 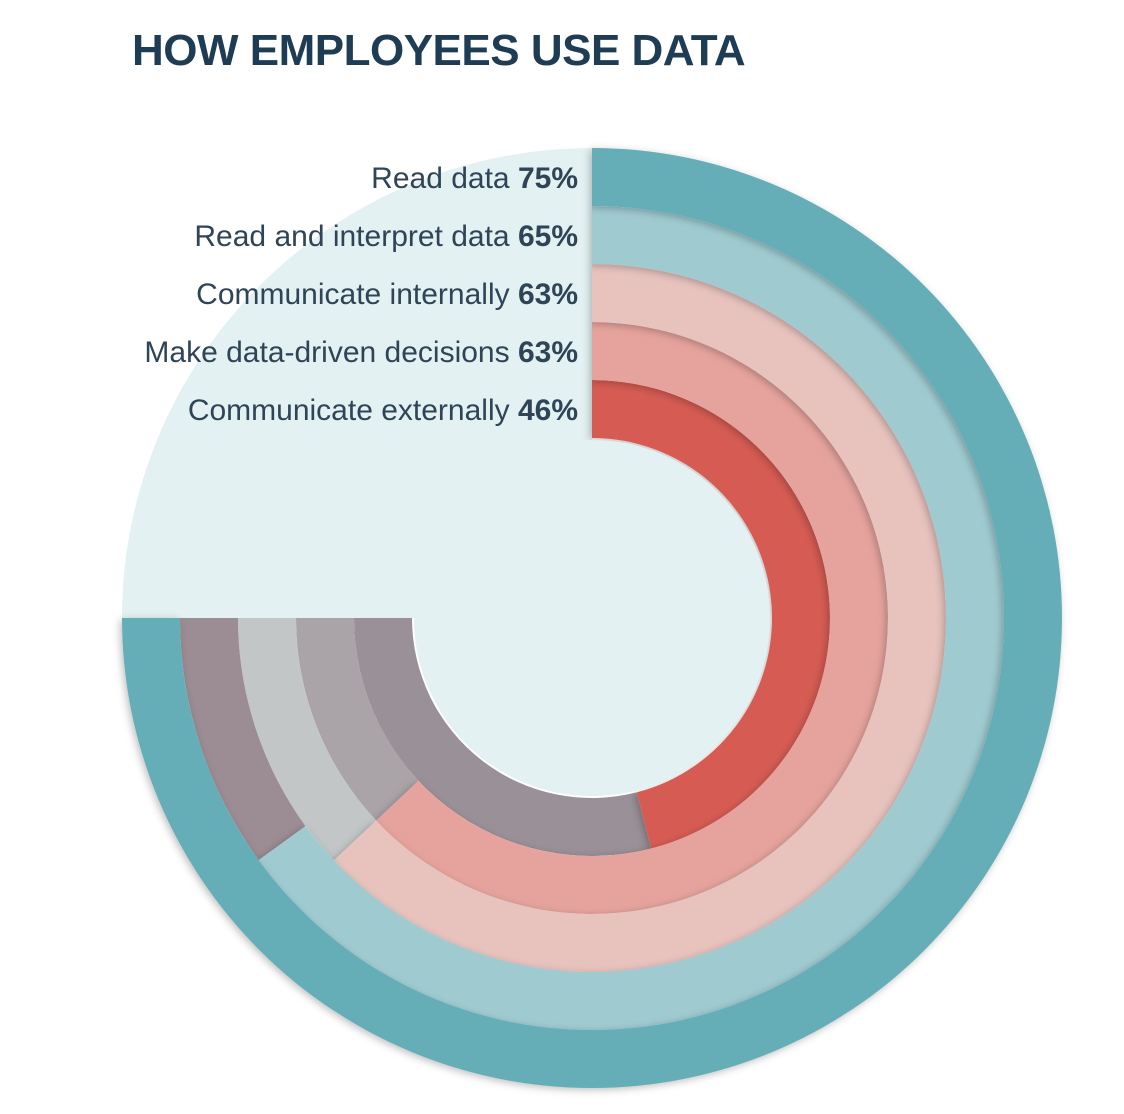 I want to click on series-label-name: Read and interpret data, so click(x=356, y=236).